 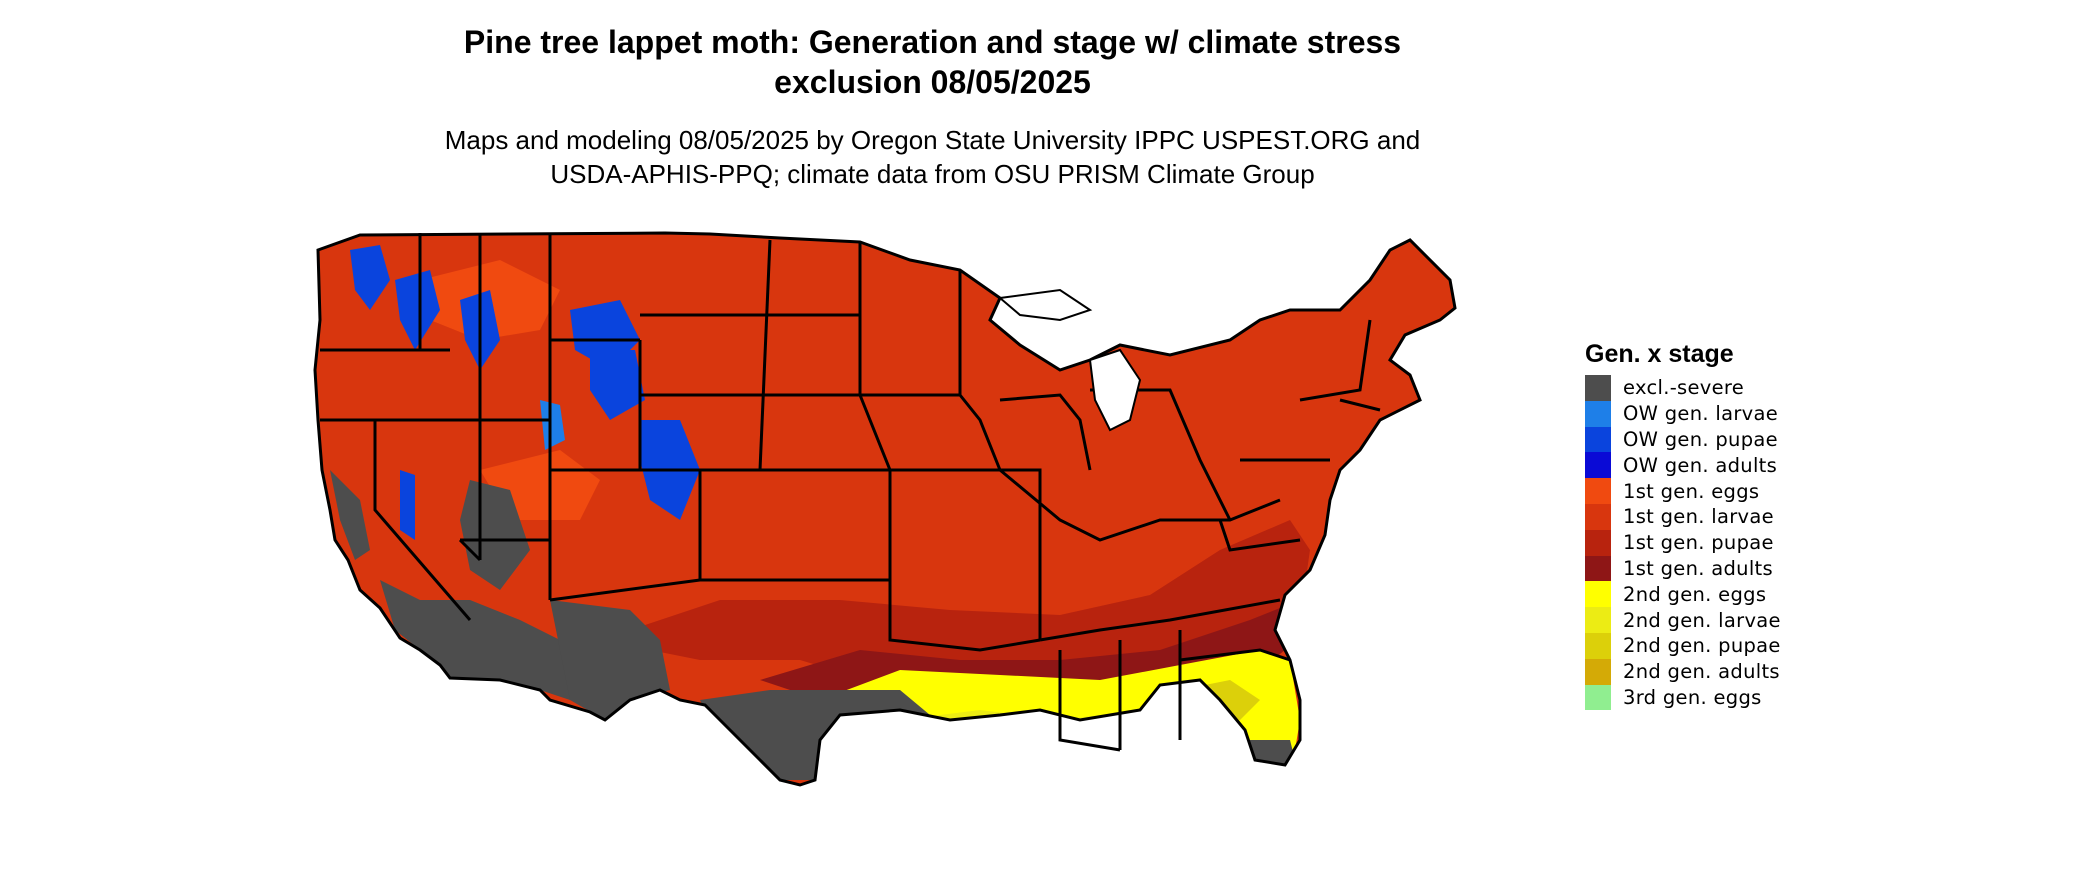 I want to click on region-ow-pupae-sierra, so click(x=407, y=505).